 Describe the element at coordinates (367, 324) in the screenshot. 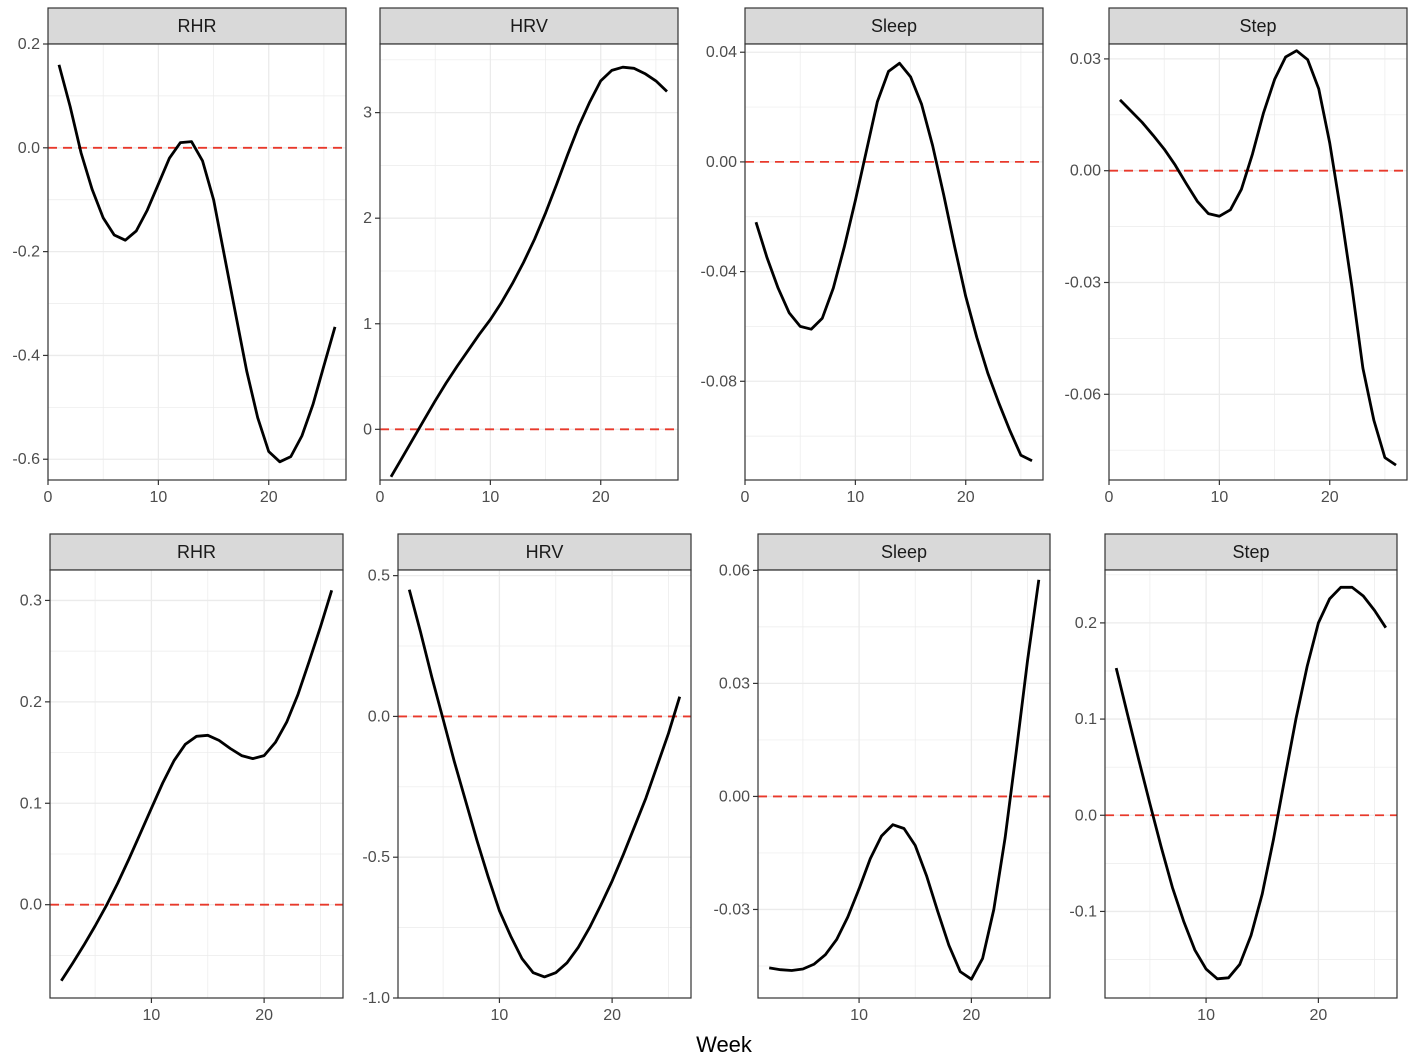

I see `y-tick-label: 1` at that location.